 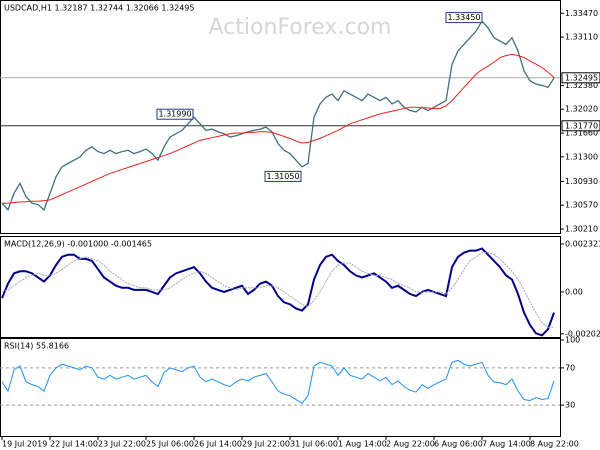 I want to click on y-tick-label: 1.32380, so click(x=581, y=85).